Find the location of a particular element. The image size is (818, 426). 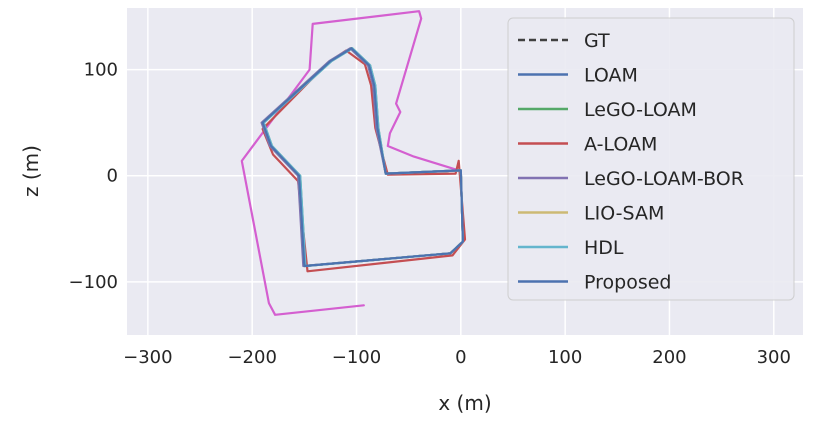

x-tick-label: −300 is located at coordinates (147, 357).